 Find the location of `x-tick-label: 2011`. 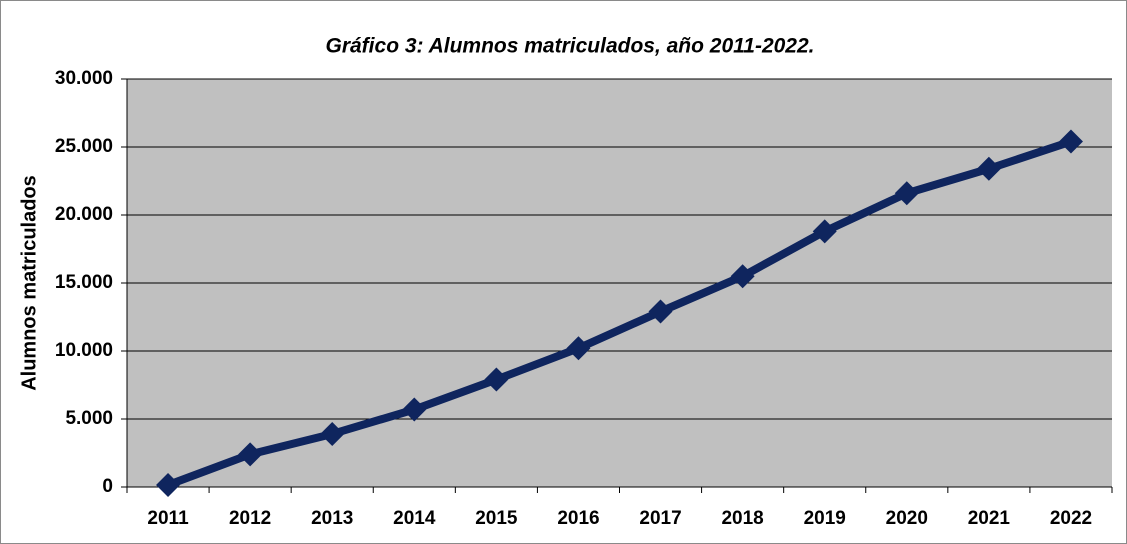

x-tick-label: 2011 is located at coordinates (168, 518).